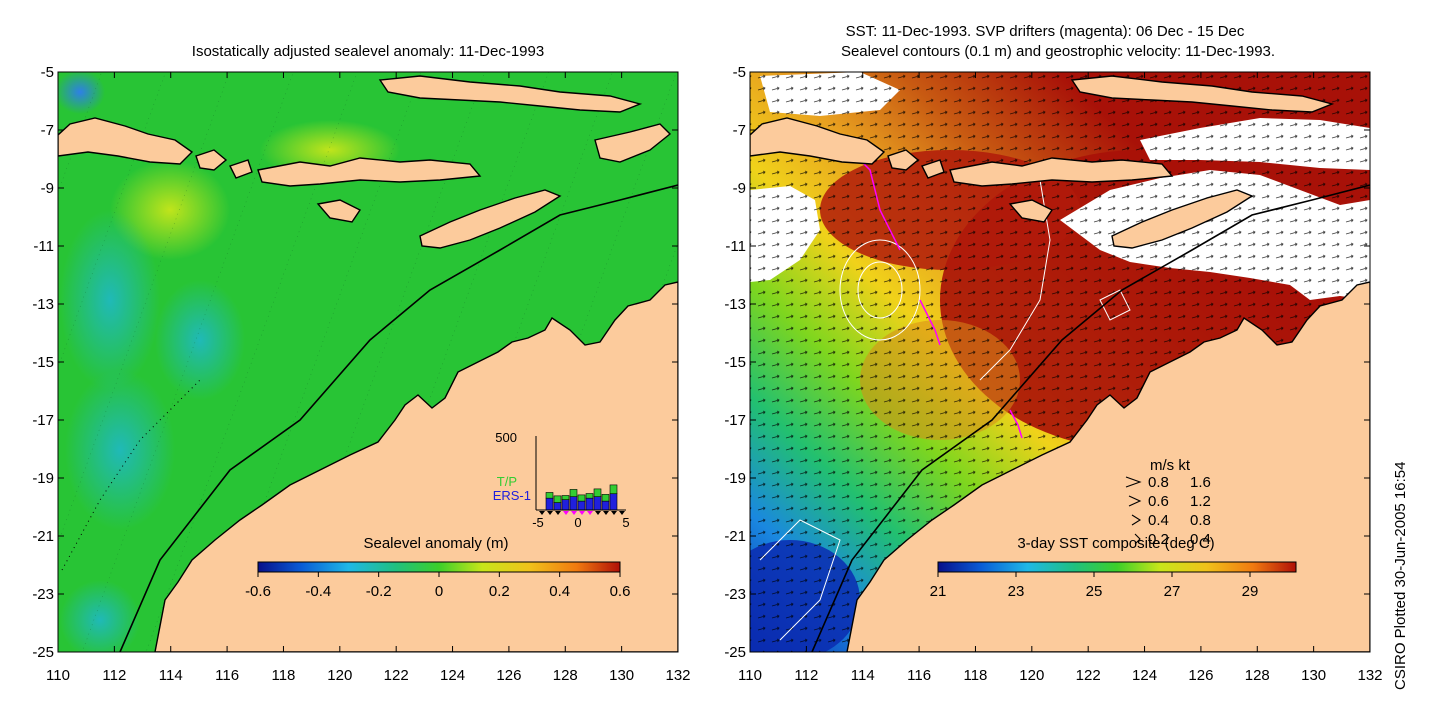 The width and height of the screenshot is (1440, 720). I want to click on inset-y-max-label: 500, so click(506, 437).